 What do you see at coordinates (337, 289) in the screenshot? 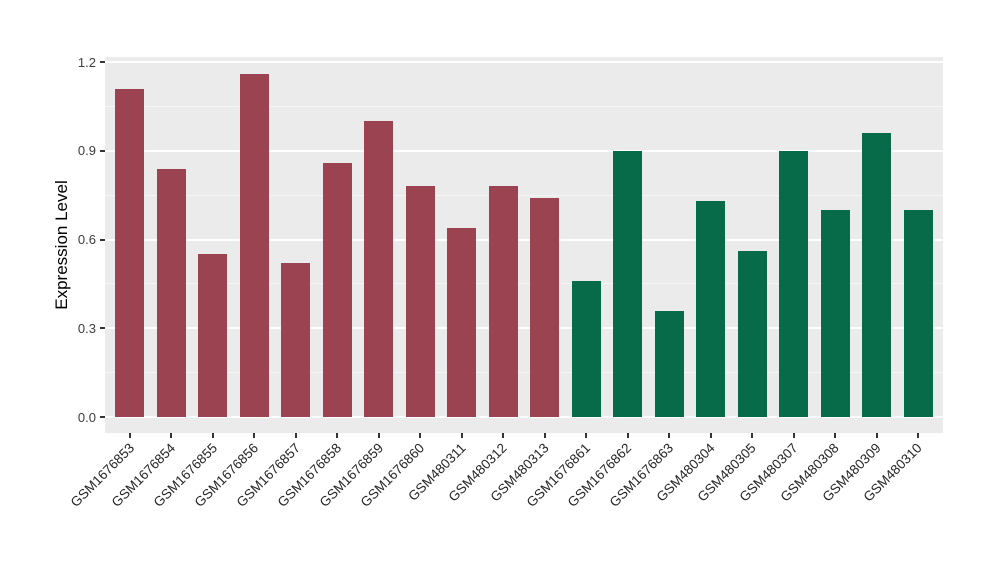
I see `bar-GSM1676858` at bounding box center [337, 289].